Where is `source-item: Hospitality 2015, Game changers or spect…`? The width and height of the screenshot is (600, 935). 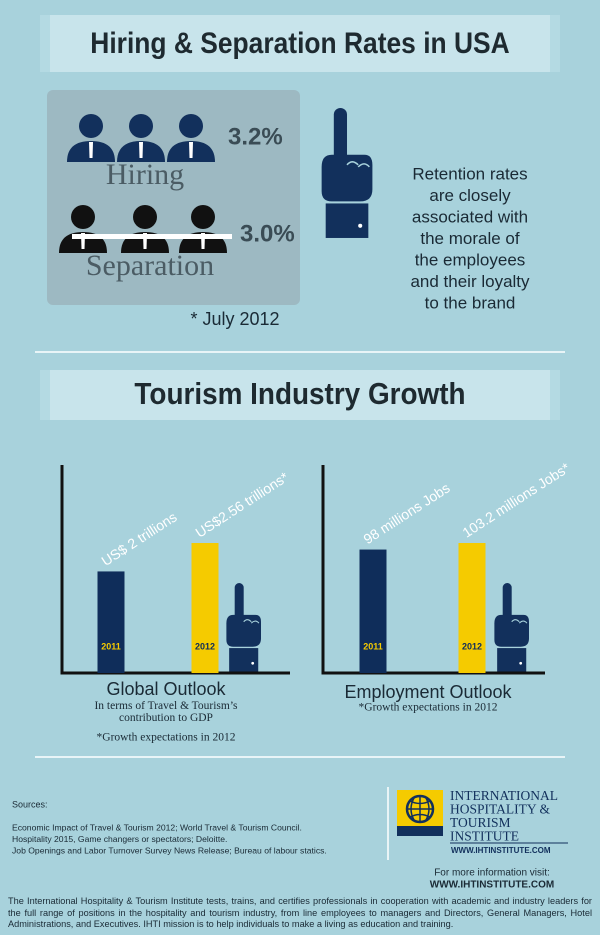
source-item: Hospitality 2015, Game changers or spect… is located at coordinates (119, 839).